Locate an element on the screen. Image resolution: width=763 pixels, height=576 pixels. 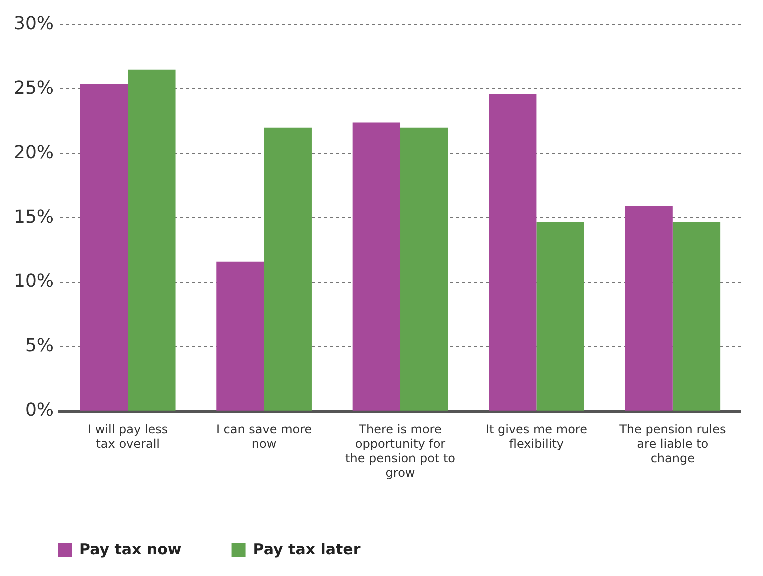
legend-label: Pay tax later is located at coordinates (307, 549).